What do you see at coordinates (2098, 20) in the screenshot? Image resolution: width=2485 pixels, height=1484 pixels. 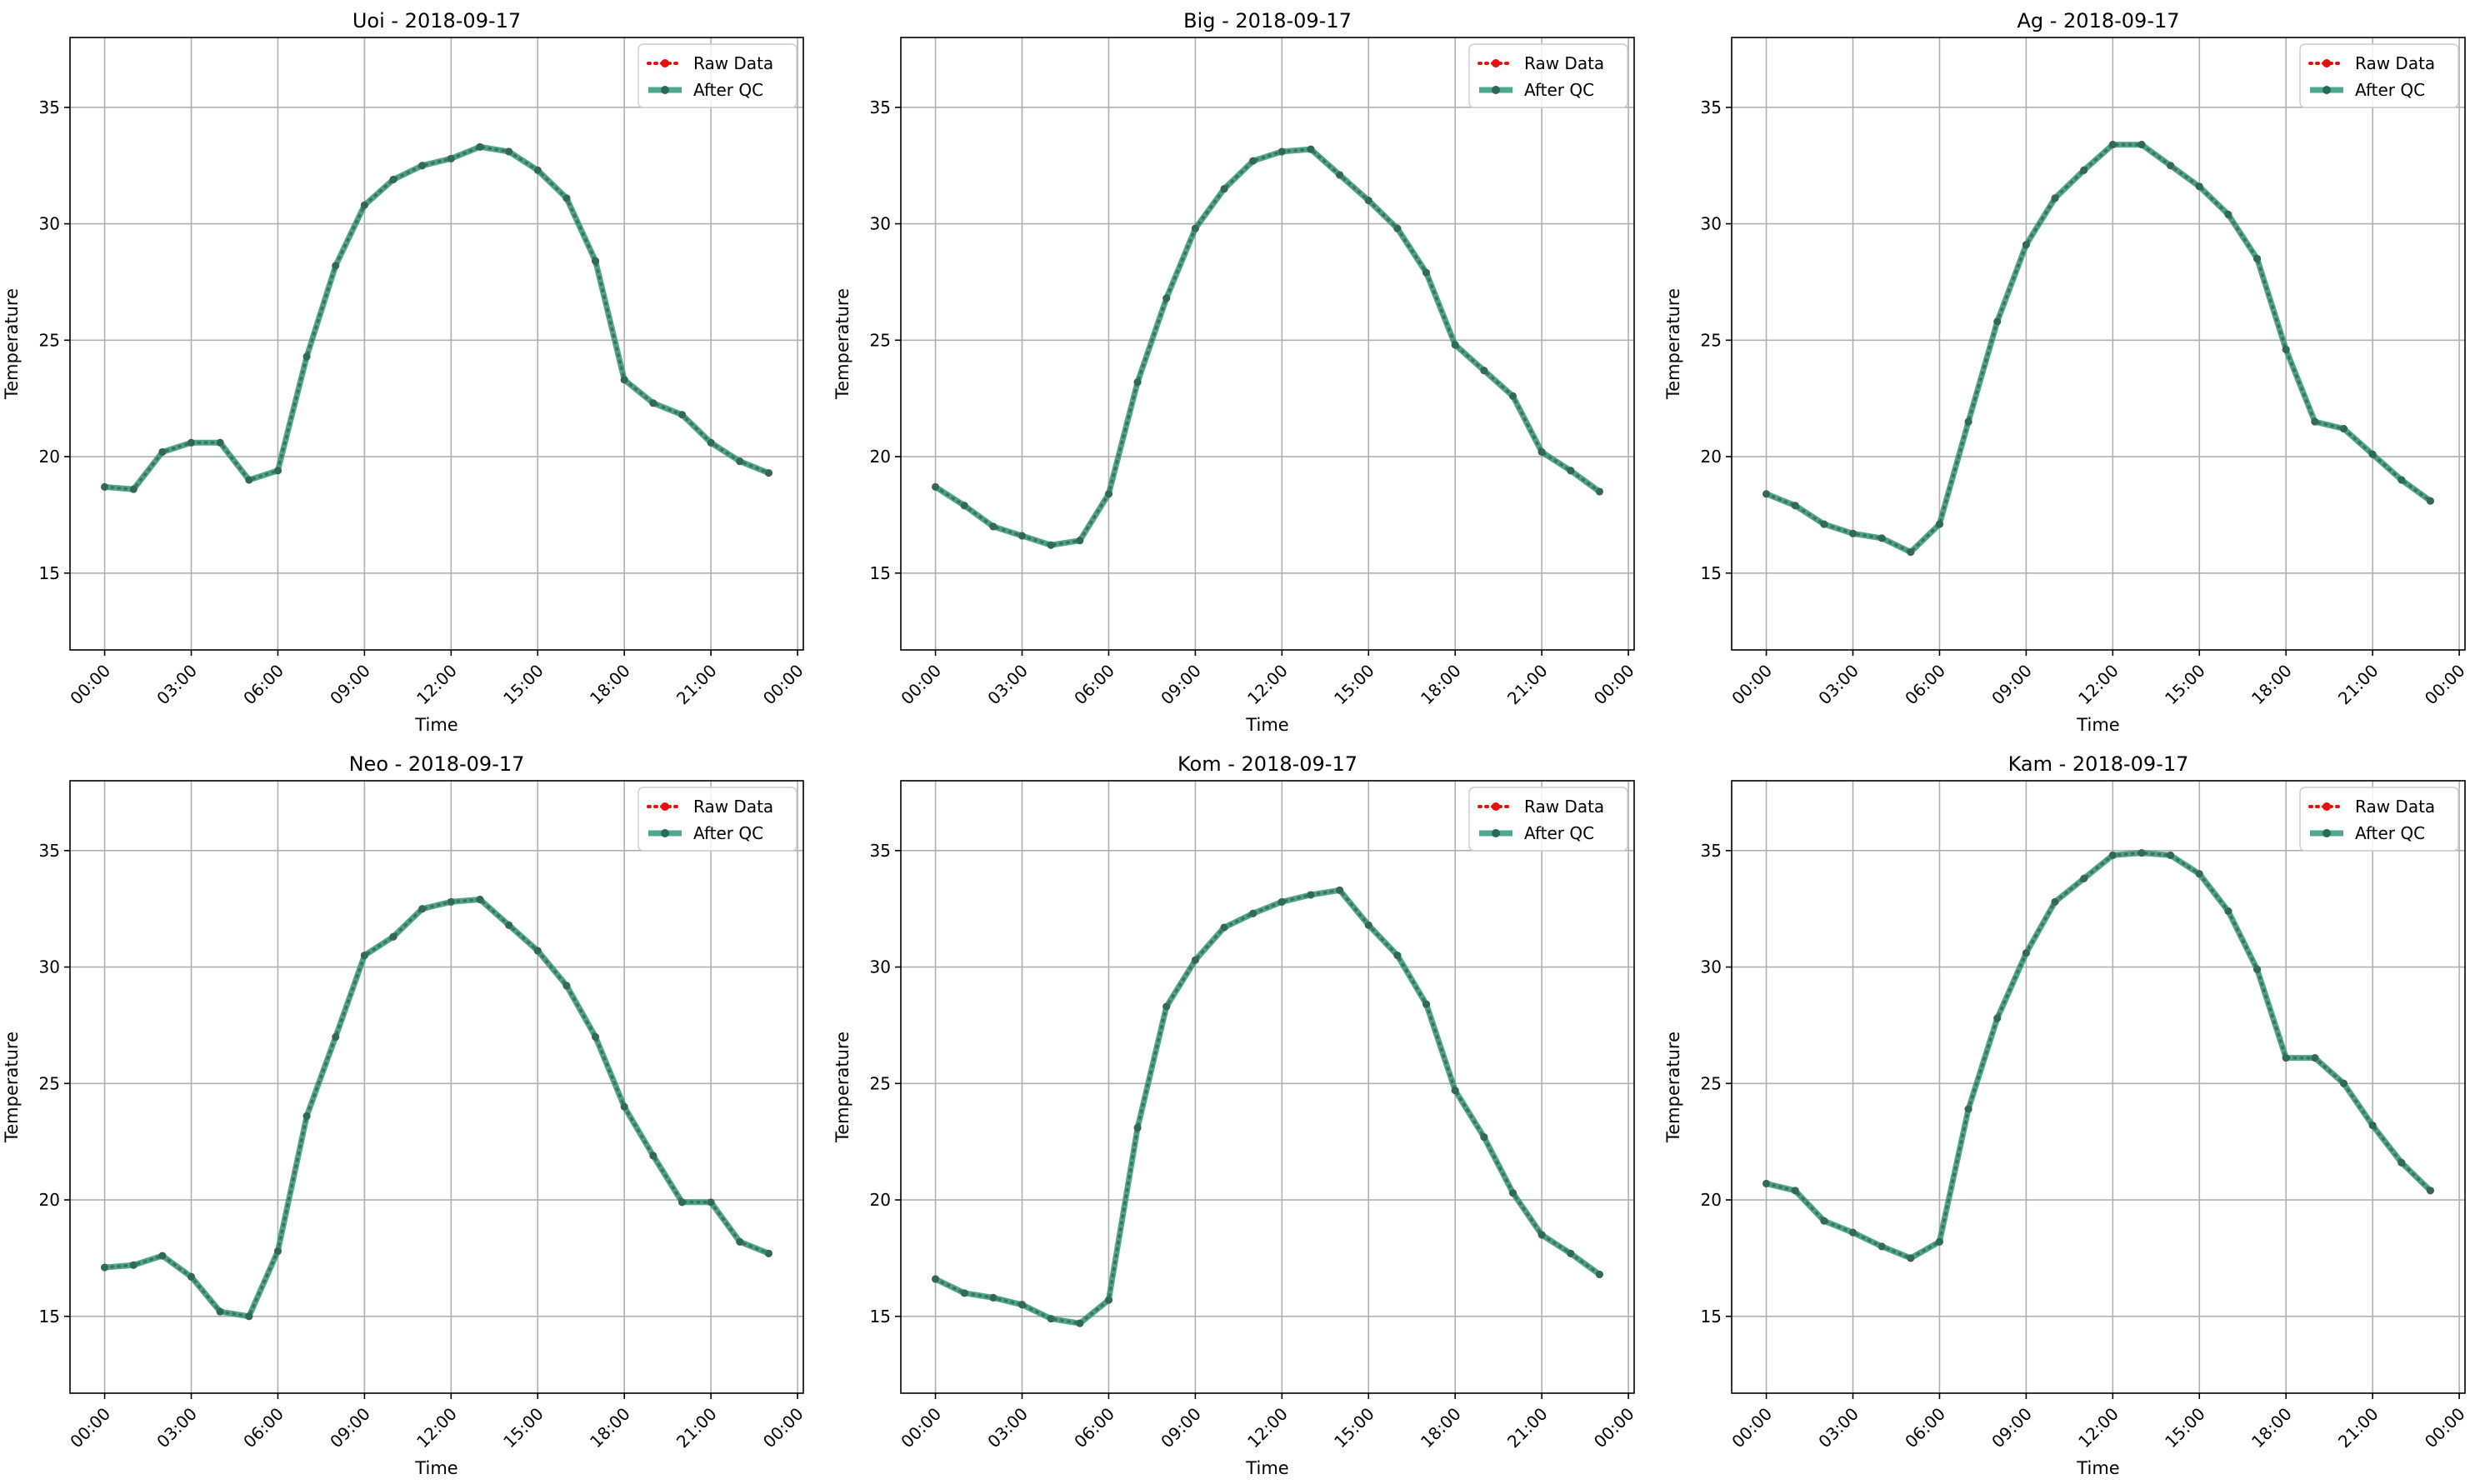 I see `chart-title: Ag - 2018-09-17` at bounding box center [2098, 20].